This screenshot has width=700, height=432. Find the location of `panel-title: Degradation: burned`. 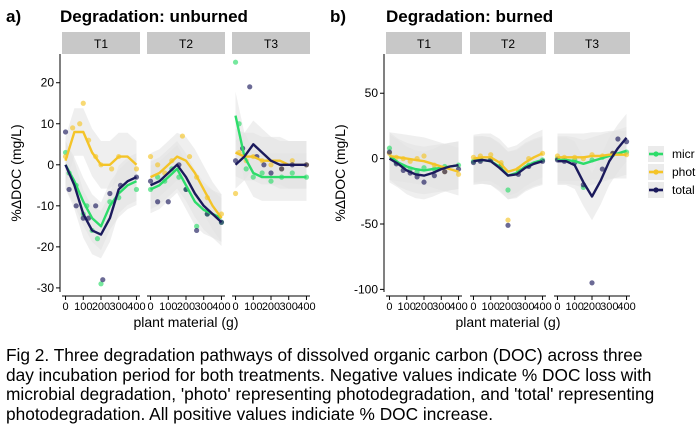

panel-title: Degradation: burned is located at coordinates (469, 16).